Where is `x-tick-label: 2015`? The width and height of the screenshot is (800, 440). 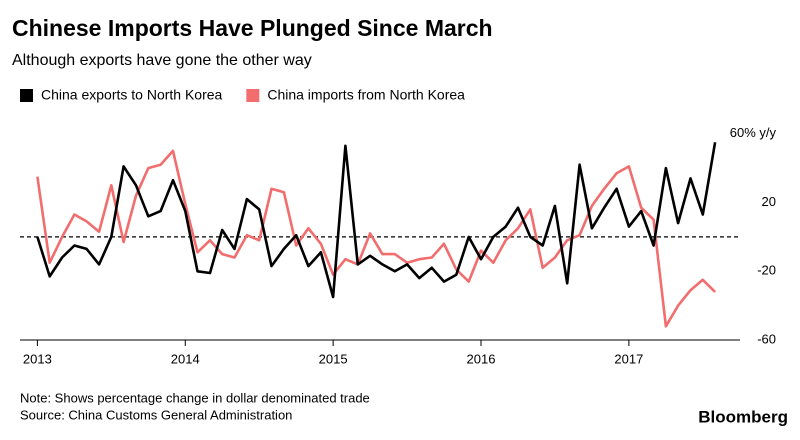 x-tick-label: 2015 is located at coordinates (333, 358).